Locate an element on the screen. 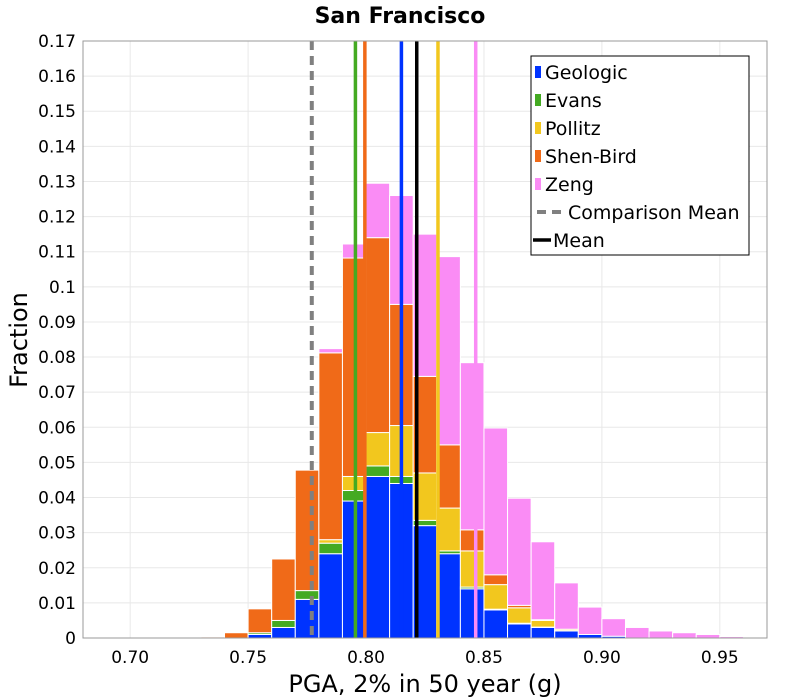 This screenshot has height=700, width=800. y-tick-label: 0.04 is located at coordinates (57, 499).